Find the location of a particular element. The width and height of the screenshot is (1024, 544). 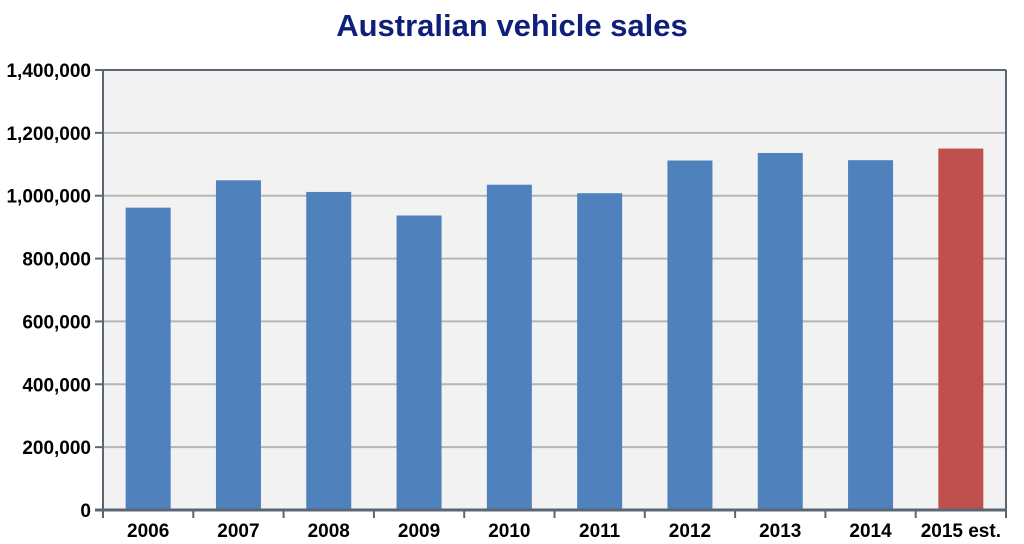

y-tick-label-5: 1,000,000 is located at coordinates (48, 197).